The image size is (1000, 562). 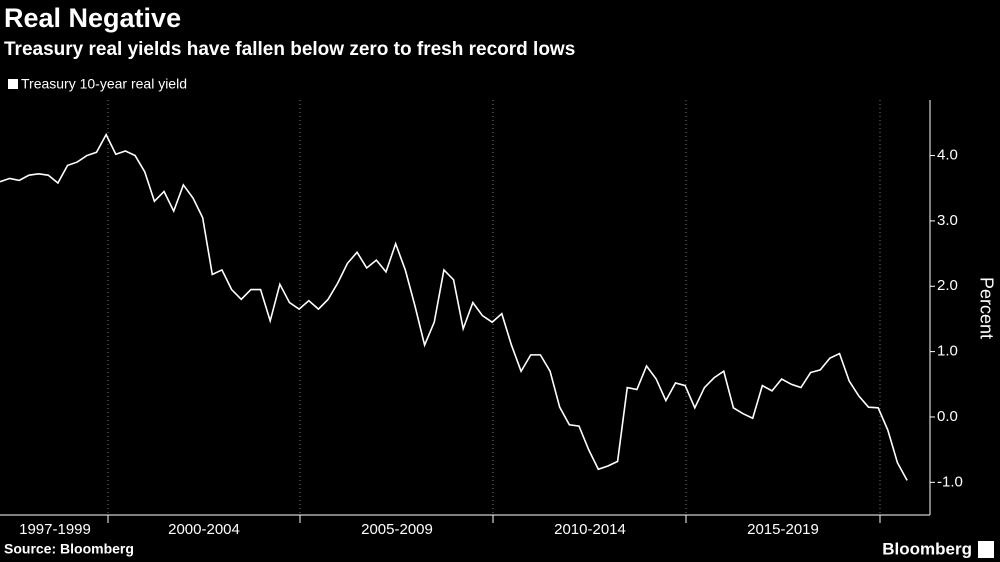 What do you see at coordinates (590, 529) in the screenshot?
I see `x-group-label: 2010-2014` at bounding box center [590, 529].